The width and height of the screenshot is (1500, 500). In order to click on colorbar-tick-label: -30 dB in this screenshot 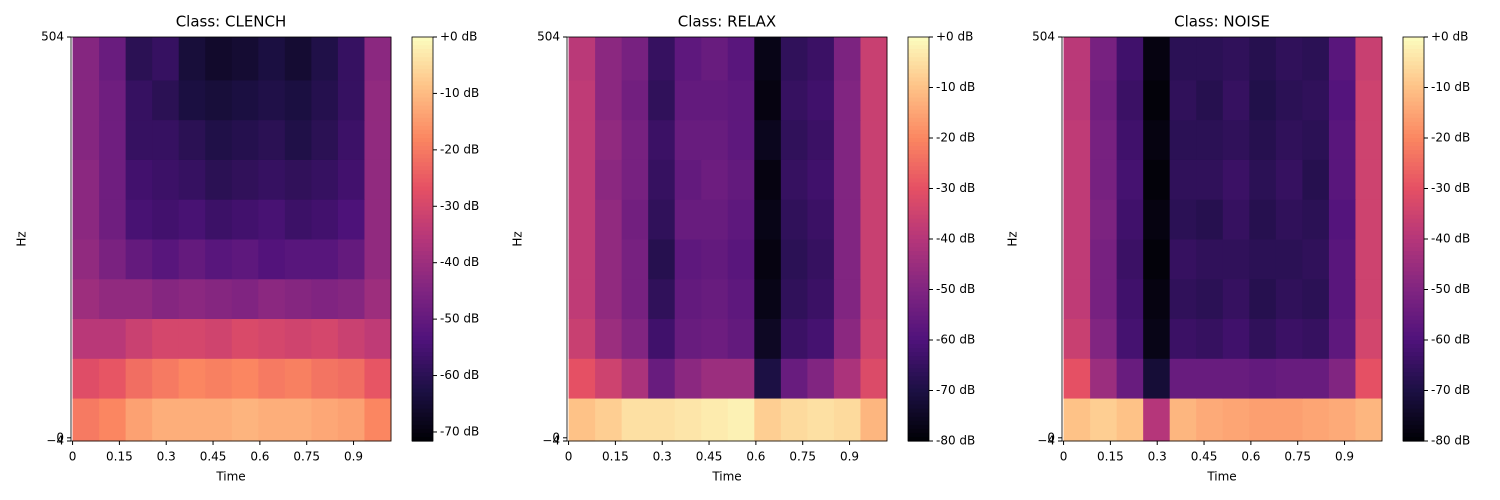, I will do `click(459, 206)`.